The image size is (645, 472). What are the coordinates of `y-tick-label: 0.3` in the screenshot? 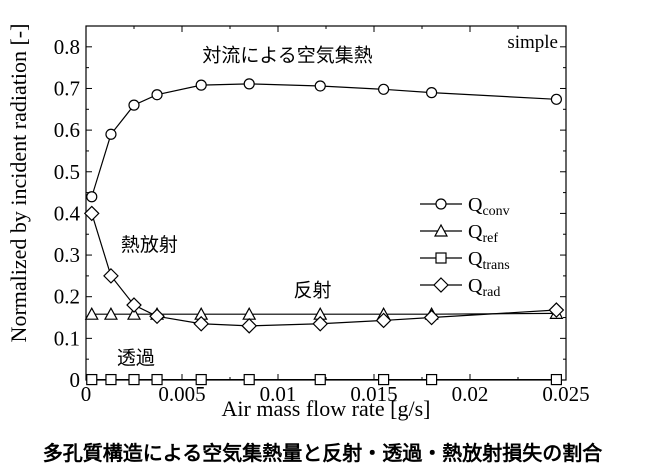 It's located at (67, 255).